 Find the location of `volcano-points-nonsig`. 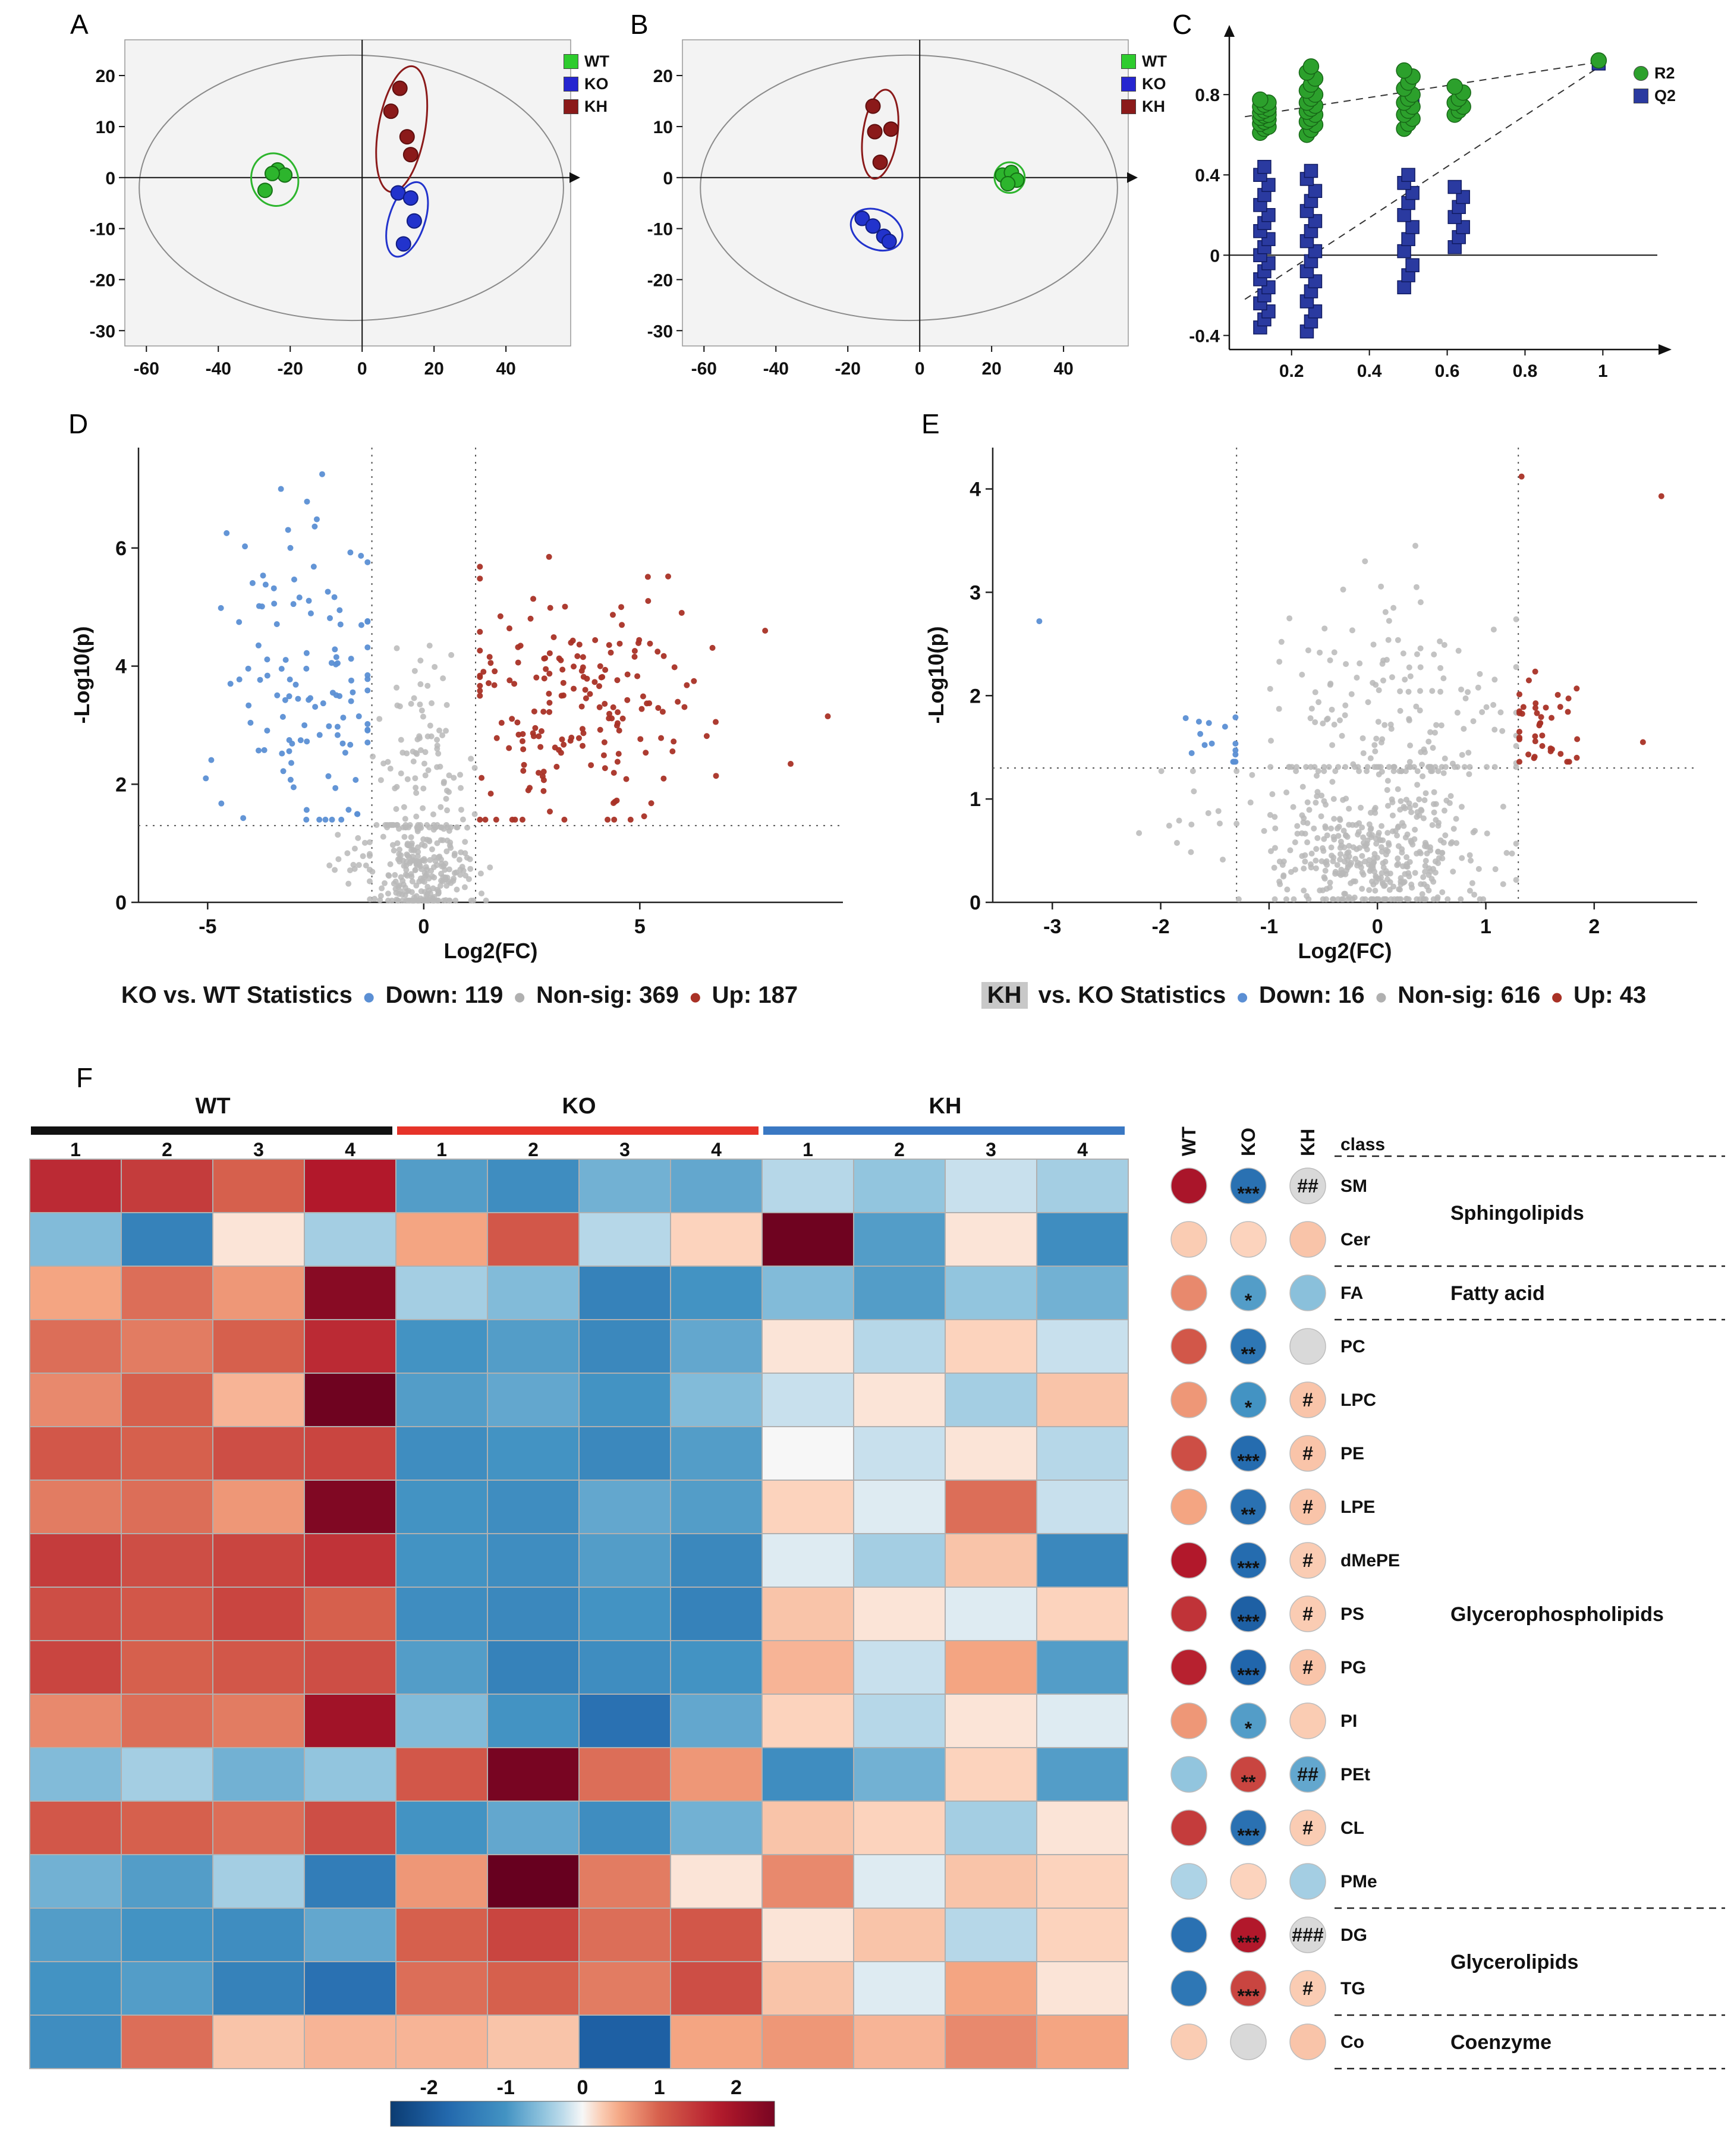

volcano-points-nonsig is located at coordinates (409, 773).